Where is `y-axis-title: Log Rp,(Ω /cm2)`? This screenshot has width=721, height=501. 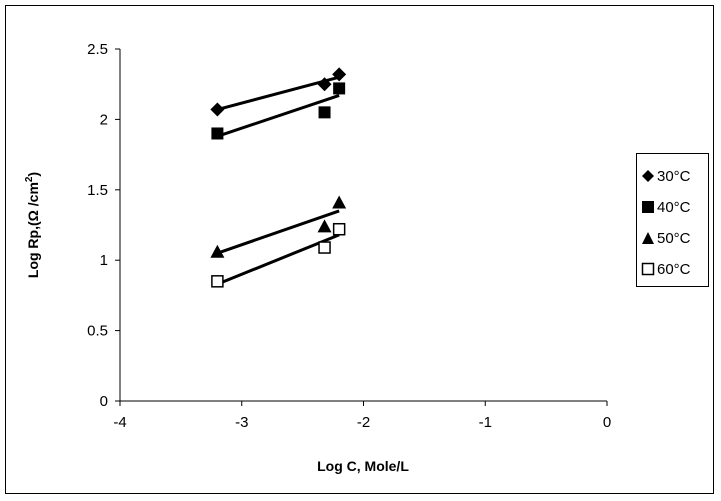
y-axis-title: Log Rp,(Ω /cm2) is located at coordinates (32, 225).